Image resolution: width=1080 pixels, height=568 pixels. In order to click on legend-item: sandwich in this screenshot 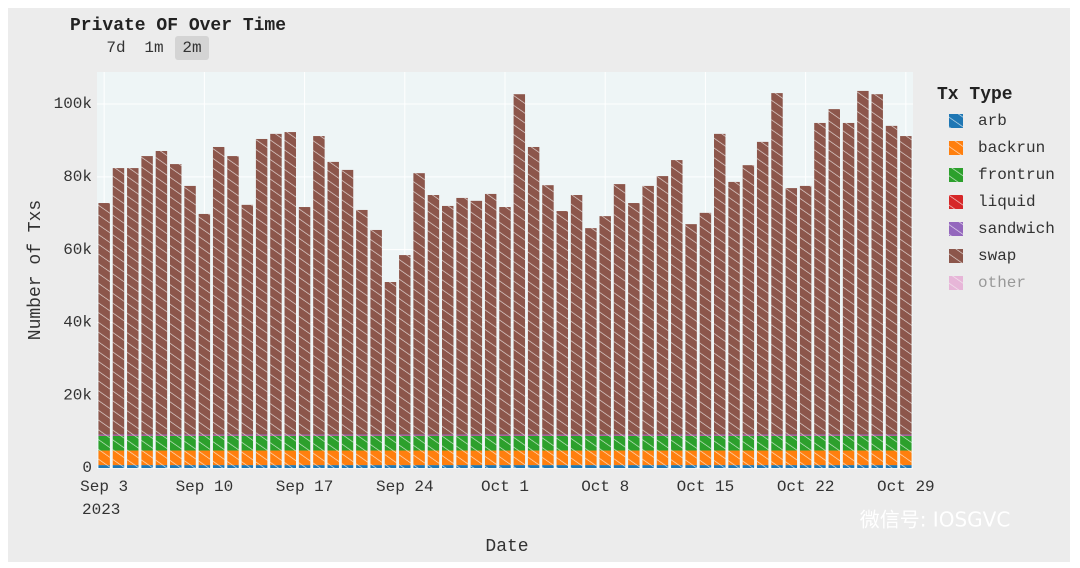, I will do `click(1002, 229)`.